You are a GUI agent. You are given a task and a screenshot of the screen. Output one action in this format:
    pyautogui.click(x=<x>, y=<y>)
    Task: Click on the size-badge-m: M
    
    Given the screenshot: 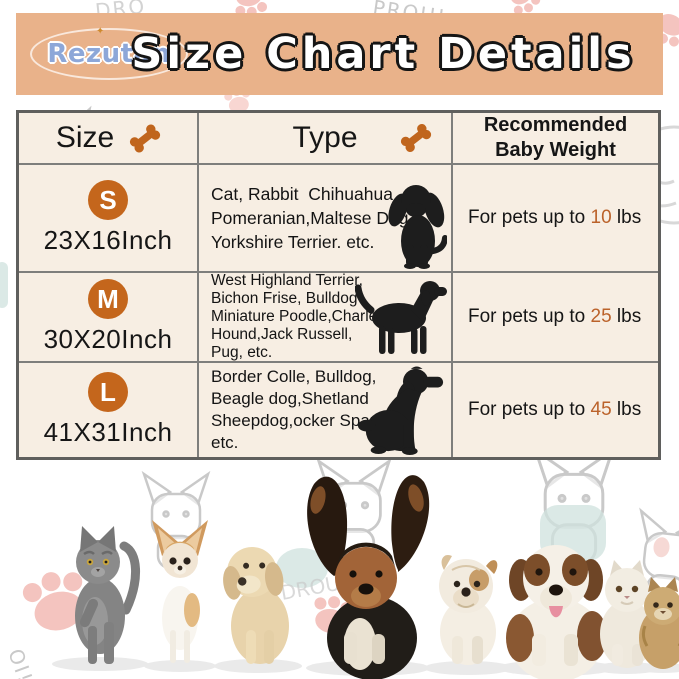 What is the action you would take?
    pyautogui.click(x=108, y=299)
    